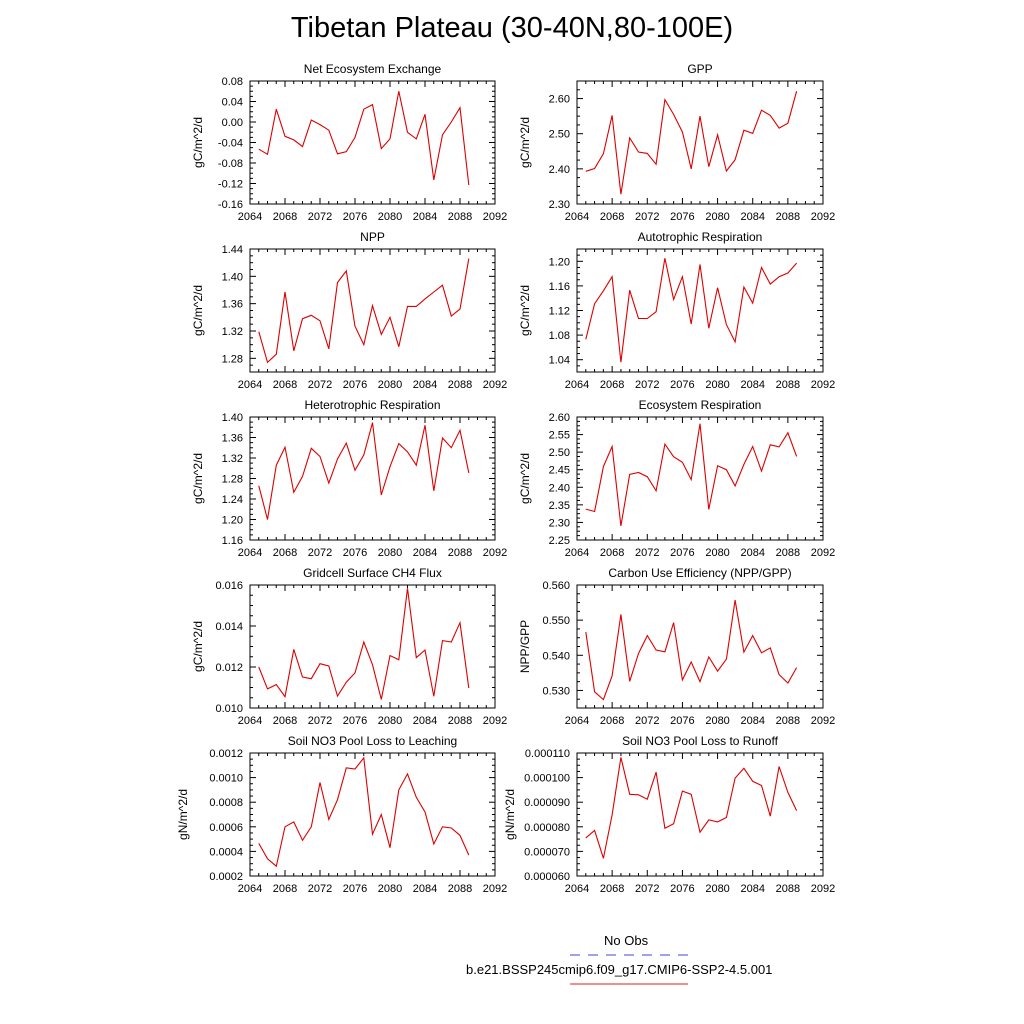 This screenshot has height=1024, width=1024. I want to click on y-tick-label: 1.40, so click(232, 277).